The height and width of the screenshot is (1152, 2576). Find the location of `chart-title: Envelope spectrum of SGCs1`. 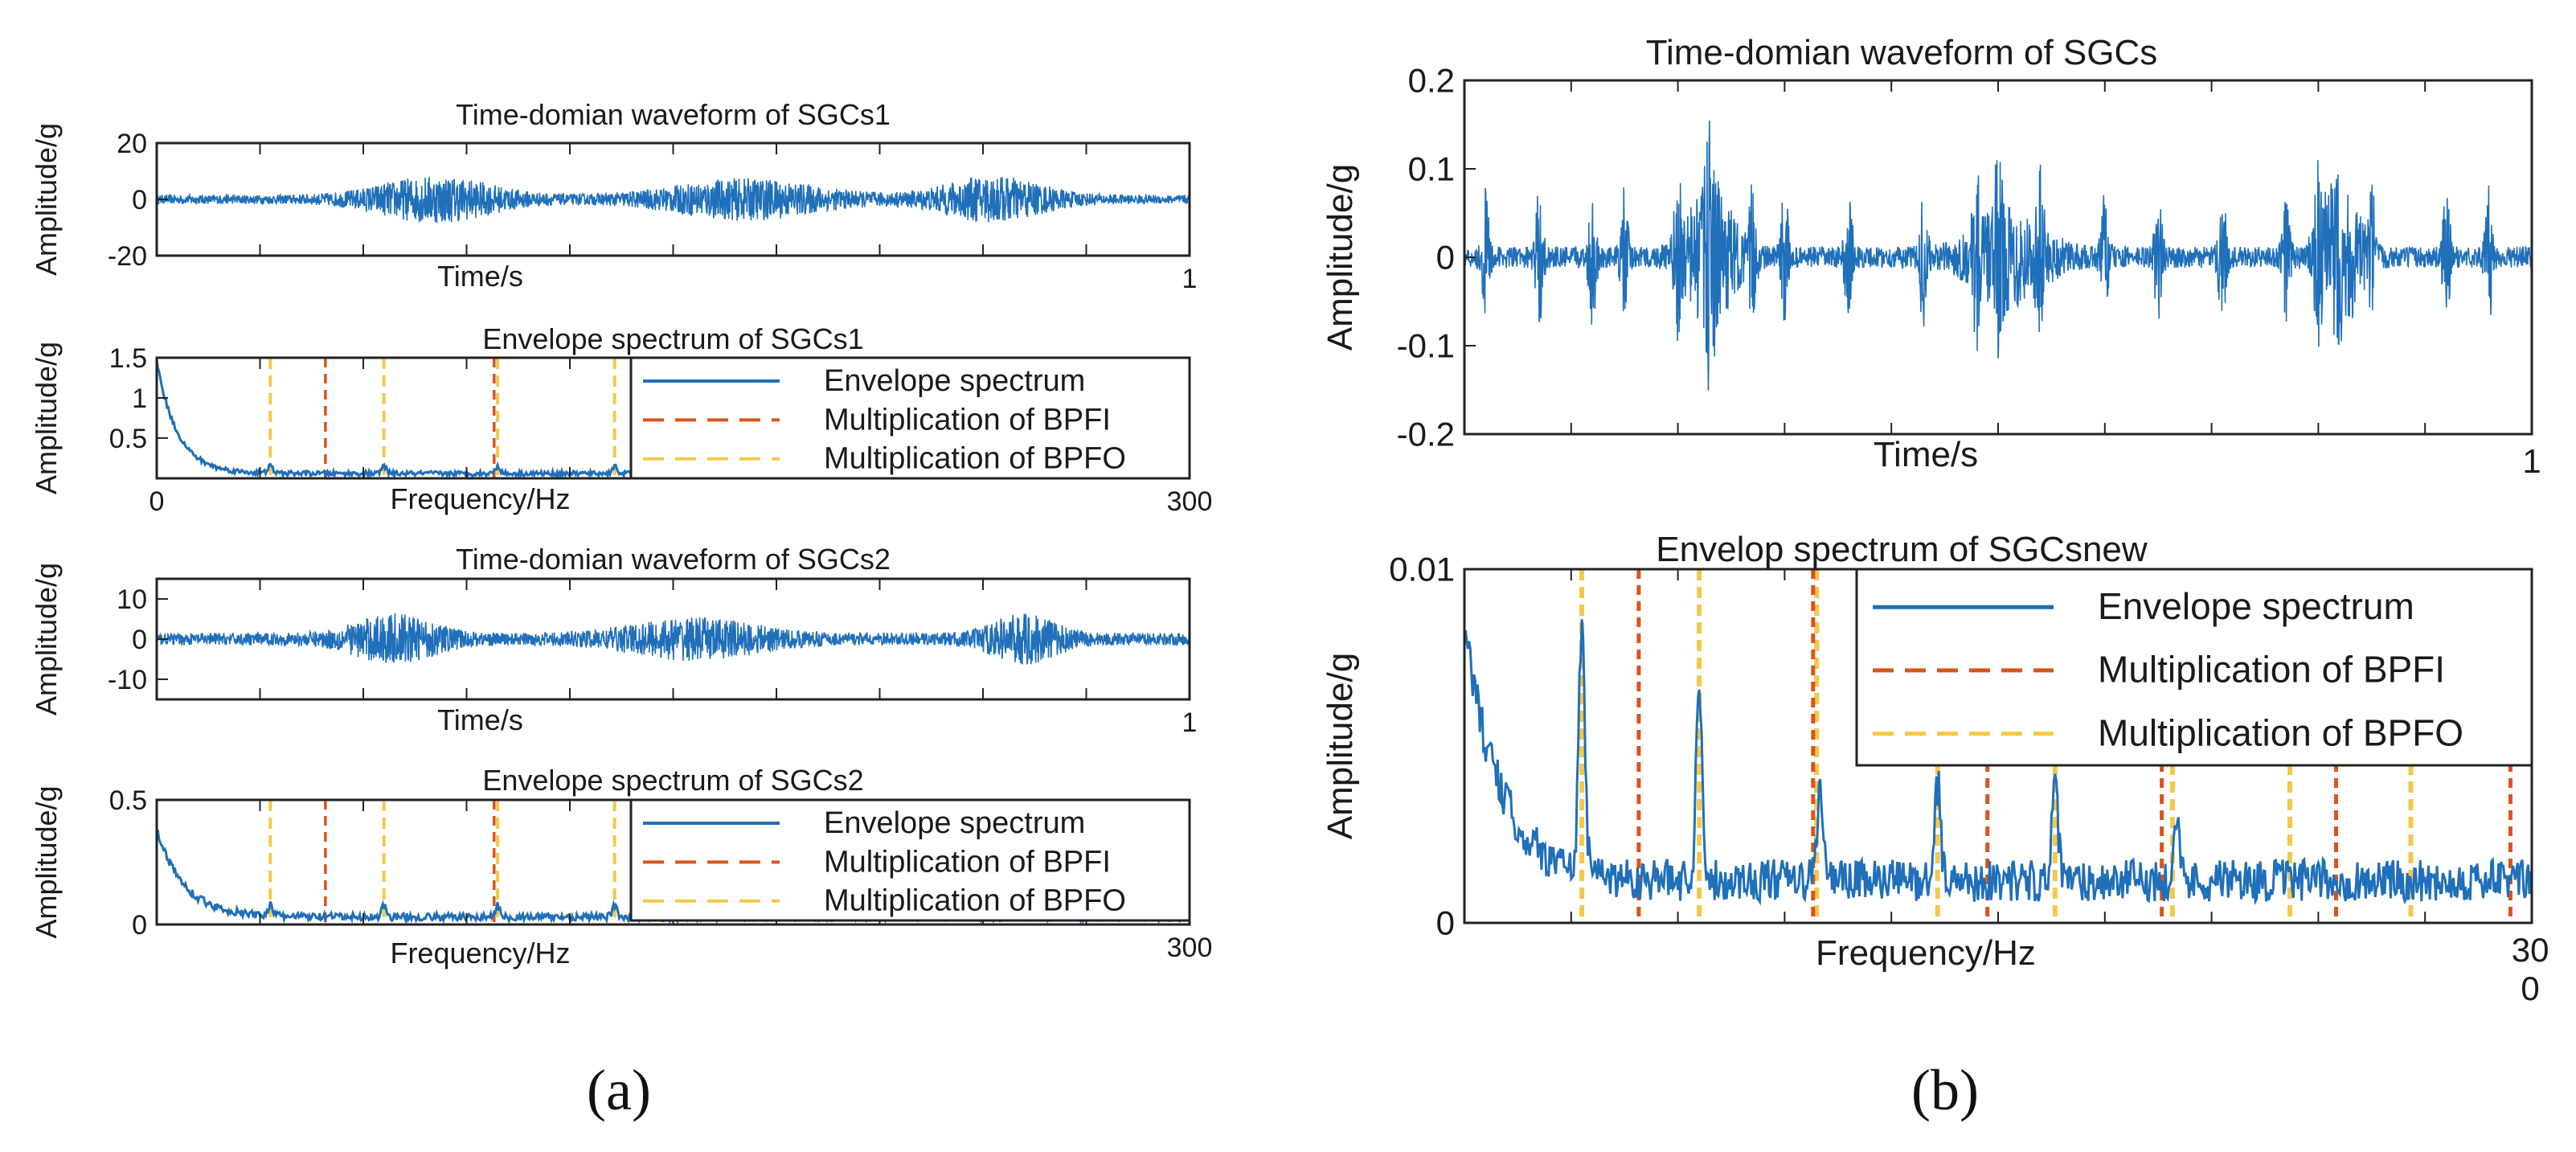

chart-title: Envelope spectrum of SGCs1 is located at coordinates (672, 339).